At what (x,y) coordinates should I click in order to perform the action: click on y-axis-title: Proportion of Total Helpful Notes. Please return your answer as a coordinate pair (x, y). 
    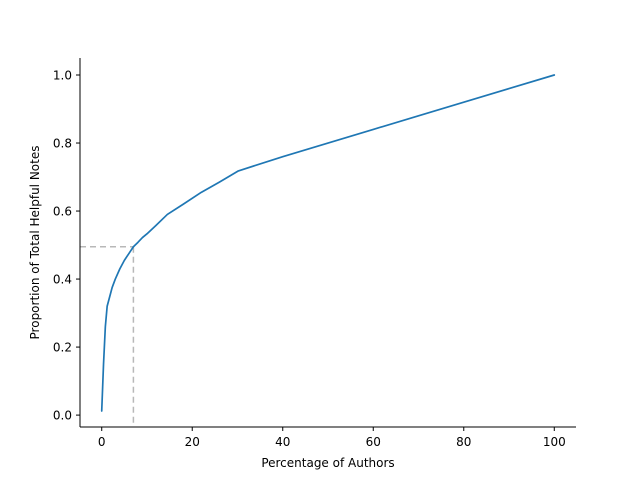
    Looking at the image, I should click on (35, 243).